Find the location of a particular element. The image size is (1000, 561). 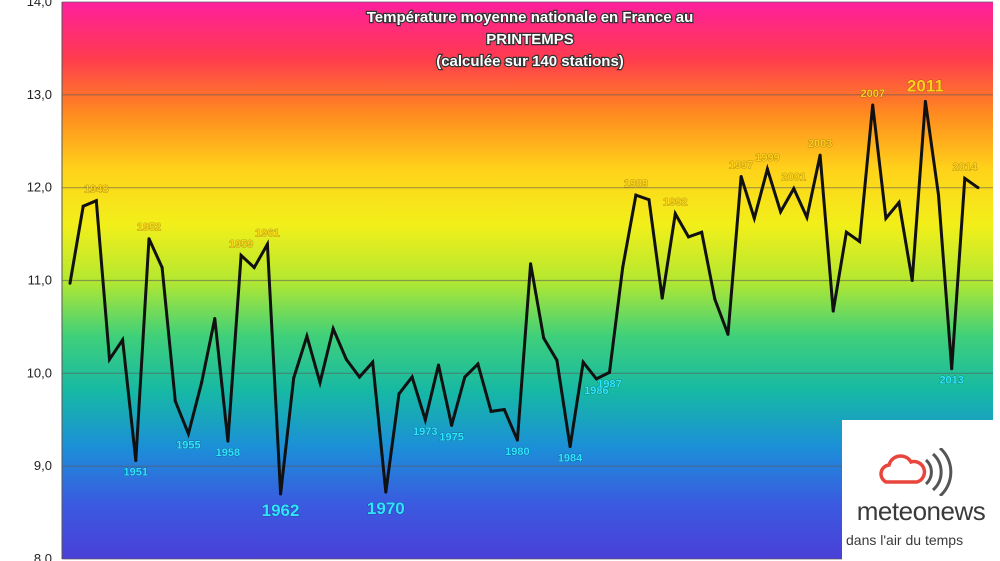

year-label: 1973 is located at coordinates (425, 432).